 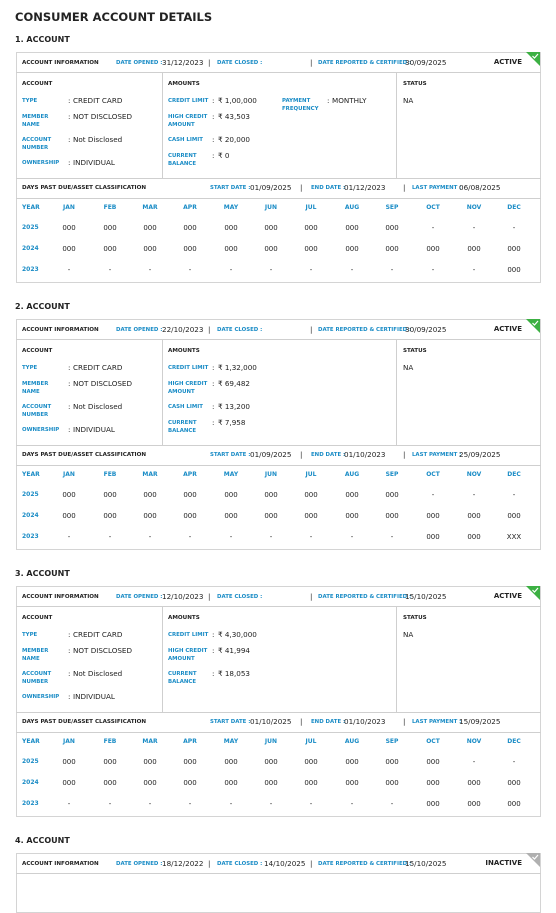 What do you see at coordinates (188, 388) in the screenshot?
I see `field-label: HIGH CREDIT AMOUNT` at bounding box center [188, 388].